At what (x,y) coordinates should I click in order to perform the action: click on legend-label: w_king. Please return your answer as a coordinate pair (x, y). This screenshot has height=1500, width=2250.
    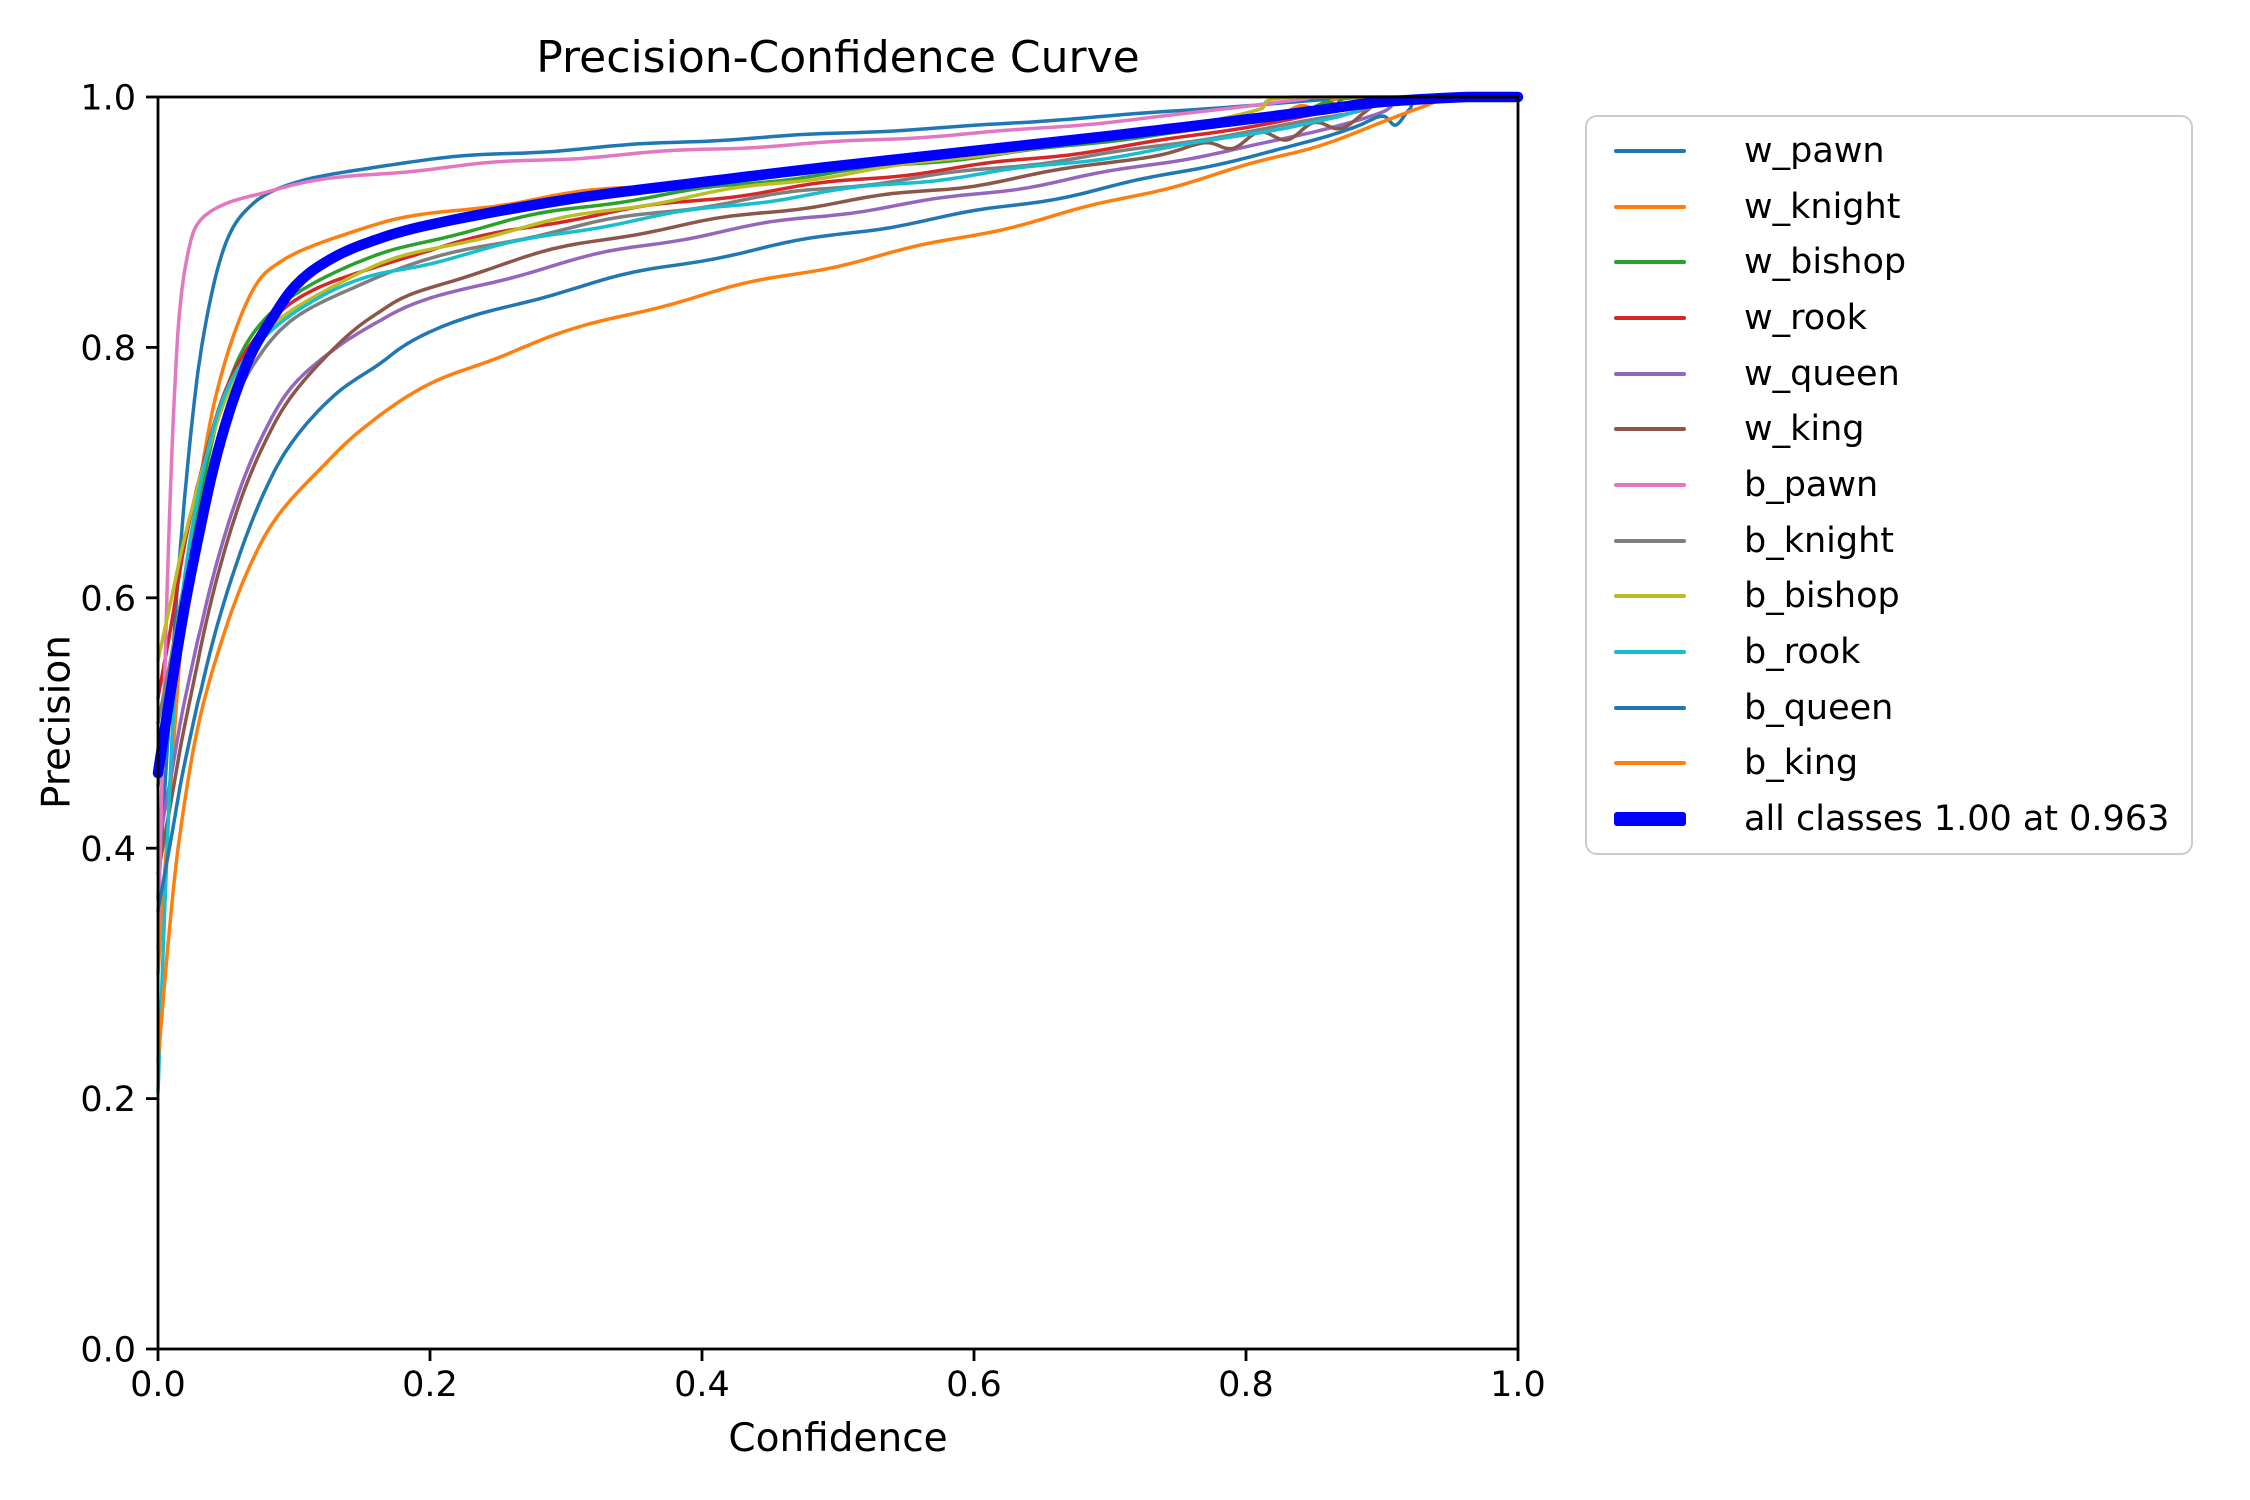
    Looking at the image, I should click on (1804, 429).